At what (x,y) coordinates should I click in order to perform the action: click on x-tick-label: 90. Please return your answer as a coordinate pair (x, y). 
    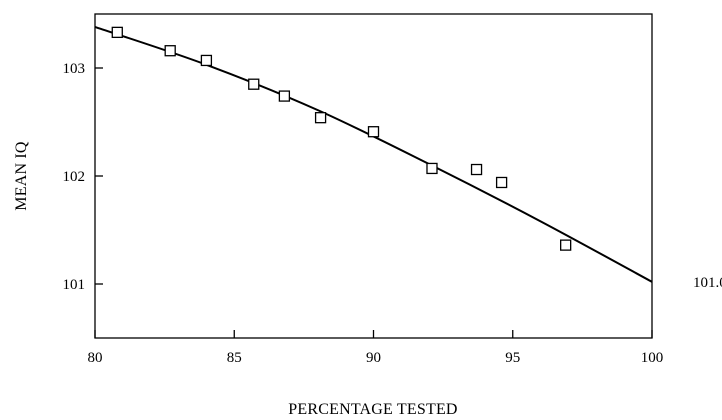
    Looking at the image, I should click on (373, 358).